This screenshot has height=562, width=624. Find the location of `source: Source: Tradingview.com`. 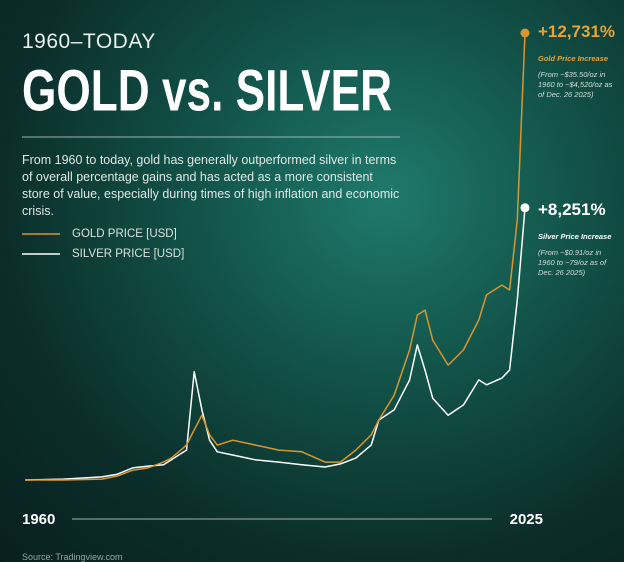

source: Source: Tradingview.com is located at coordinates (72, 557).